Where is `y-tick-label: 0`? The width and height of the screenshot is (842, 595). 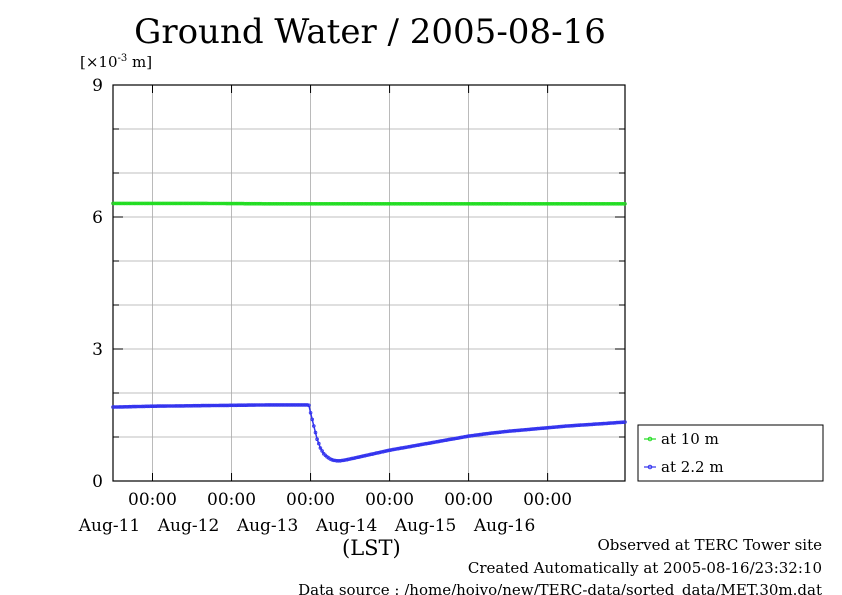 y-tick-label: 0 is located at coordinates (97, 482).